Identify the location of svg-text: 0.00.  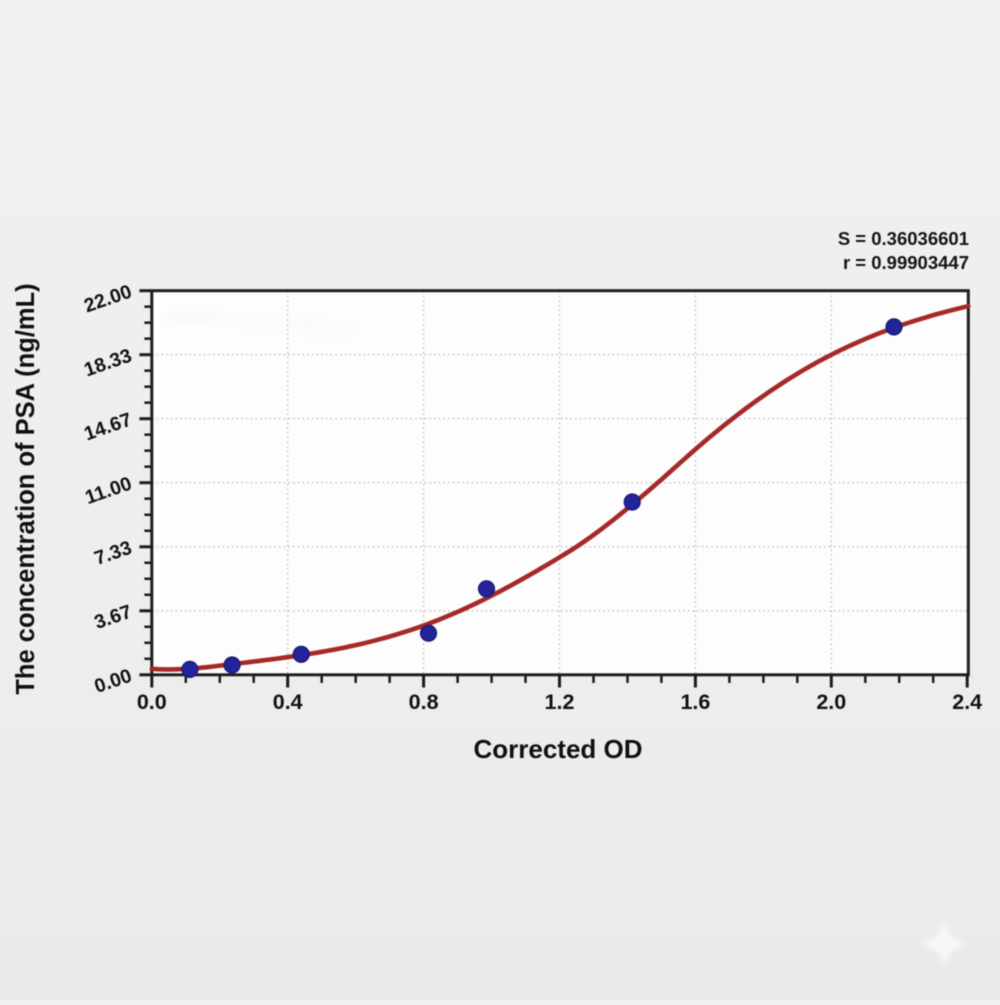
(113, 681).